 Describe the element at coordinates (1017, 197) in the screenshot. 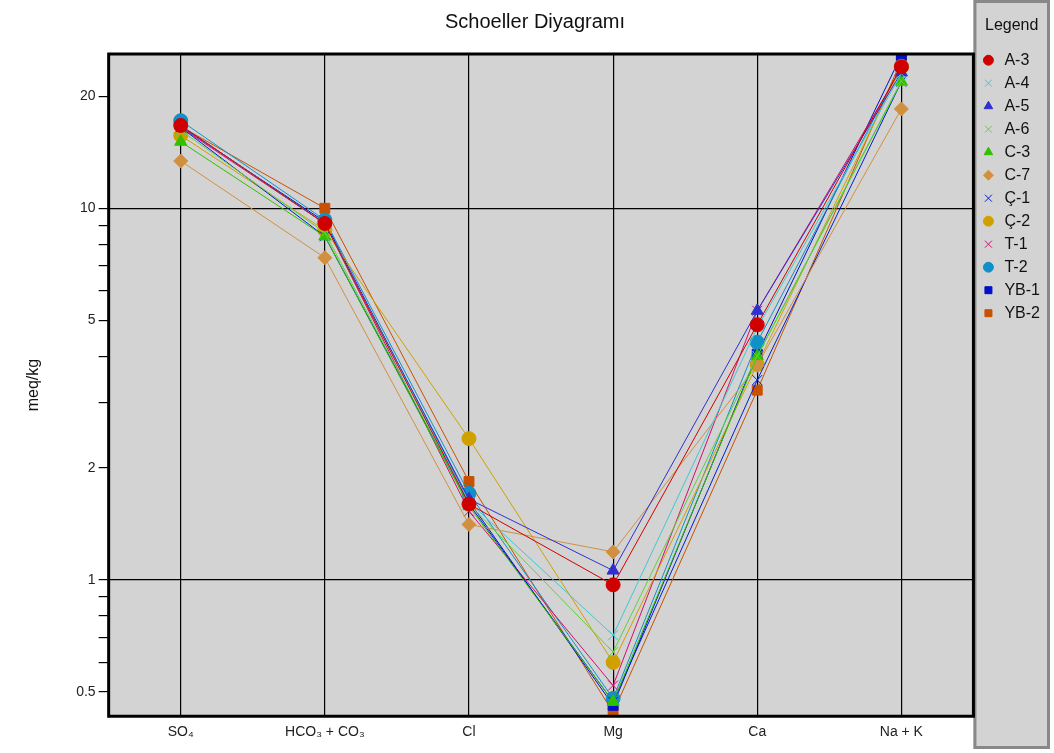

I see `legend-label: Ç-1` at that location.